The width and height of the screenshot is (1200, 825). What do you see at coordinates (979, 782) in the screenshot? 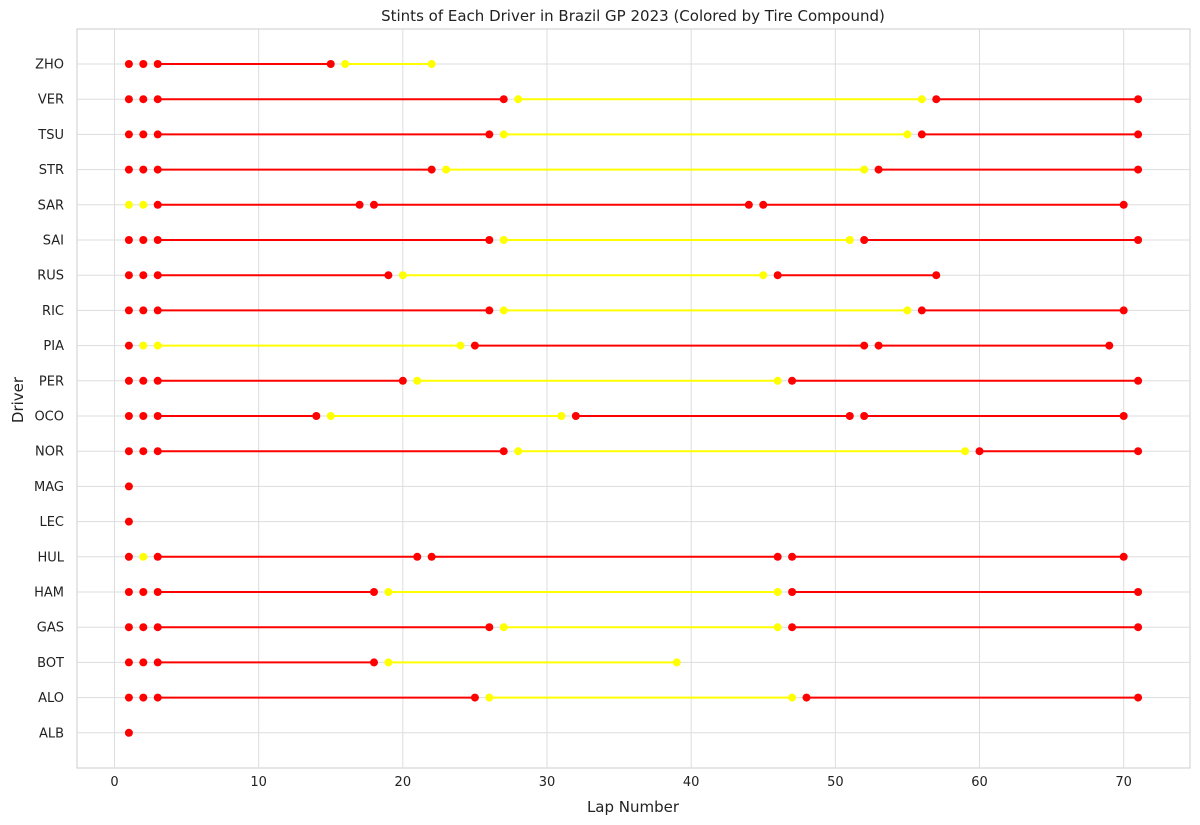
I see `x-tick-label: 60` at bounding box center [979, 782].